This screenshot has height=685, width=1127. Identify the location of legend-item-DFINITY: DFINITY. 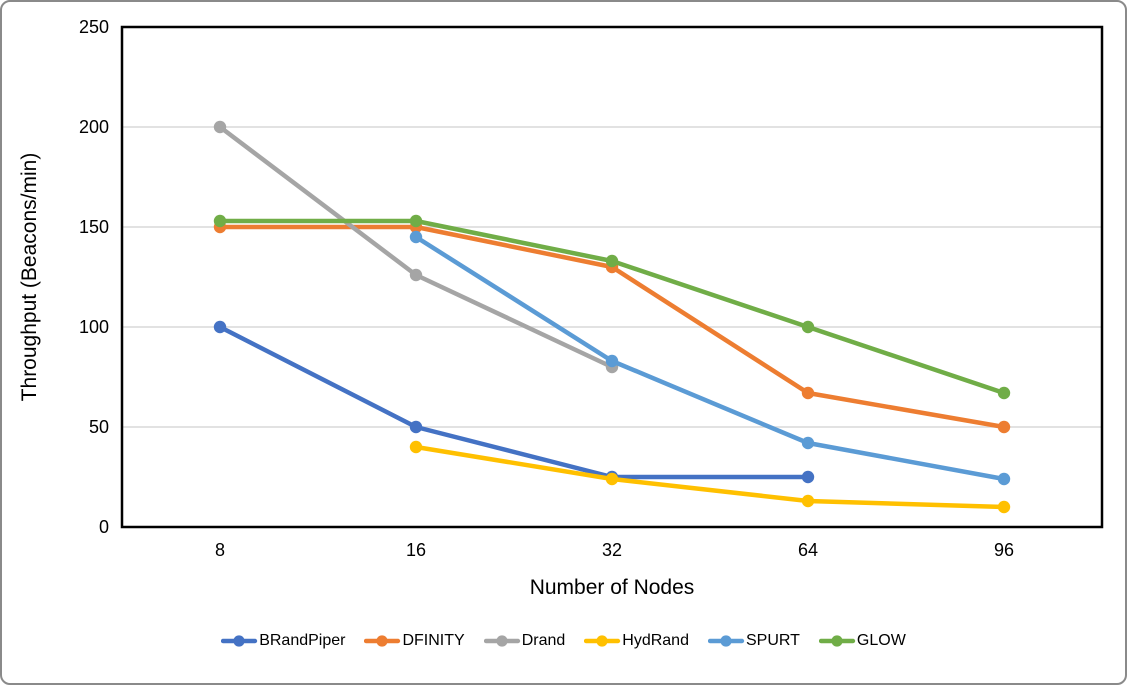
(414, 640).